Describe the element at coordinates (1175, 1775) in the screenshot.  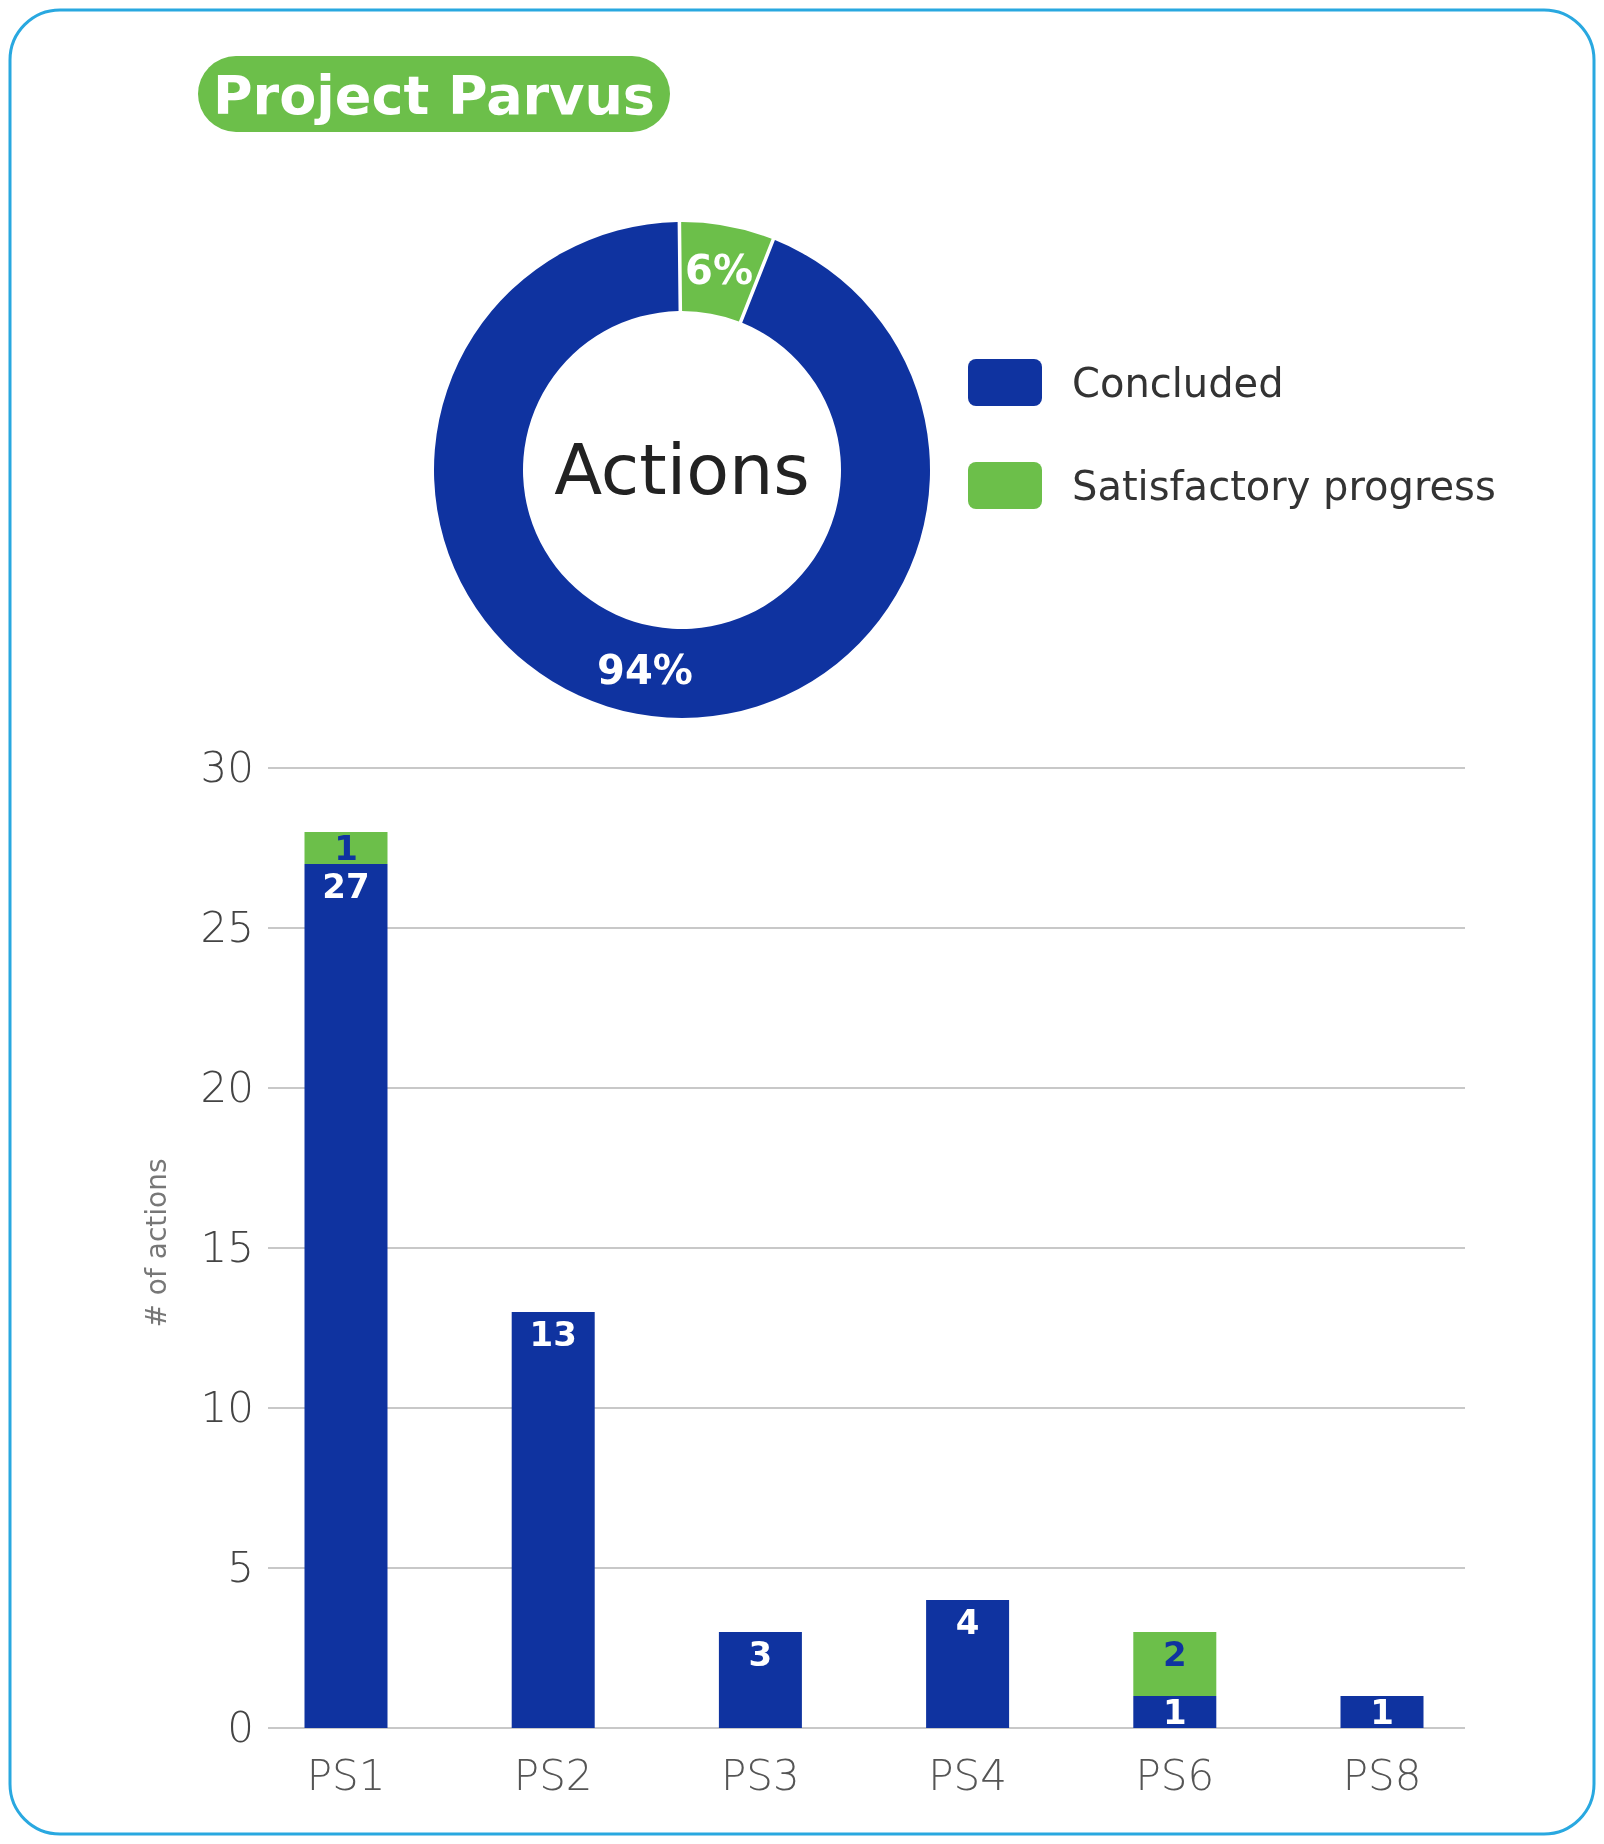
I see `x-tick-label: PS6` at that location.